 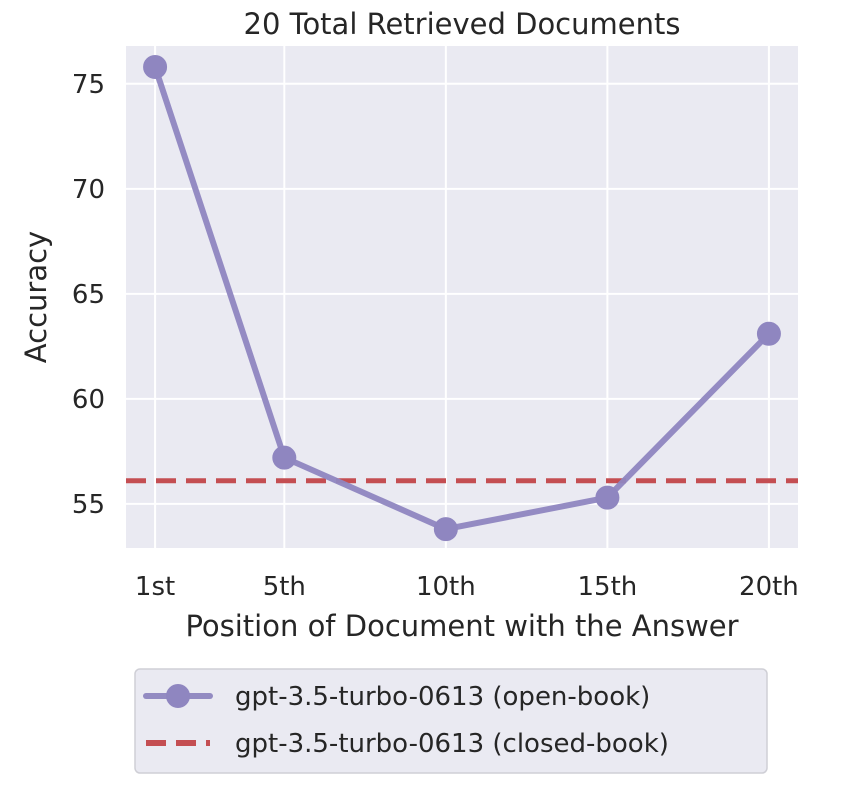 What do you see at coordinates (769, 587) in the screenshot?
I see `x-tick-label: 20th` at bounding box center [769, 587].